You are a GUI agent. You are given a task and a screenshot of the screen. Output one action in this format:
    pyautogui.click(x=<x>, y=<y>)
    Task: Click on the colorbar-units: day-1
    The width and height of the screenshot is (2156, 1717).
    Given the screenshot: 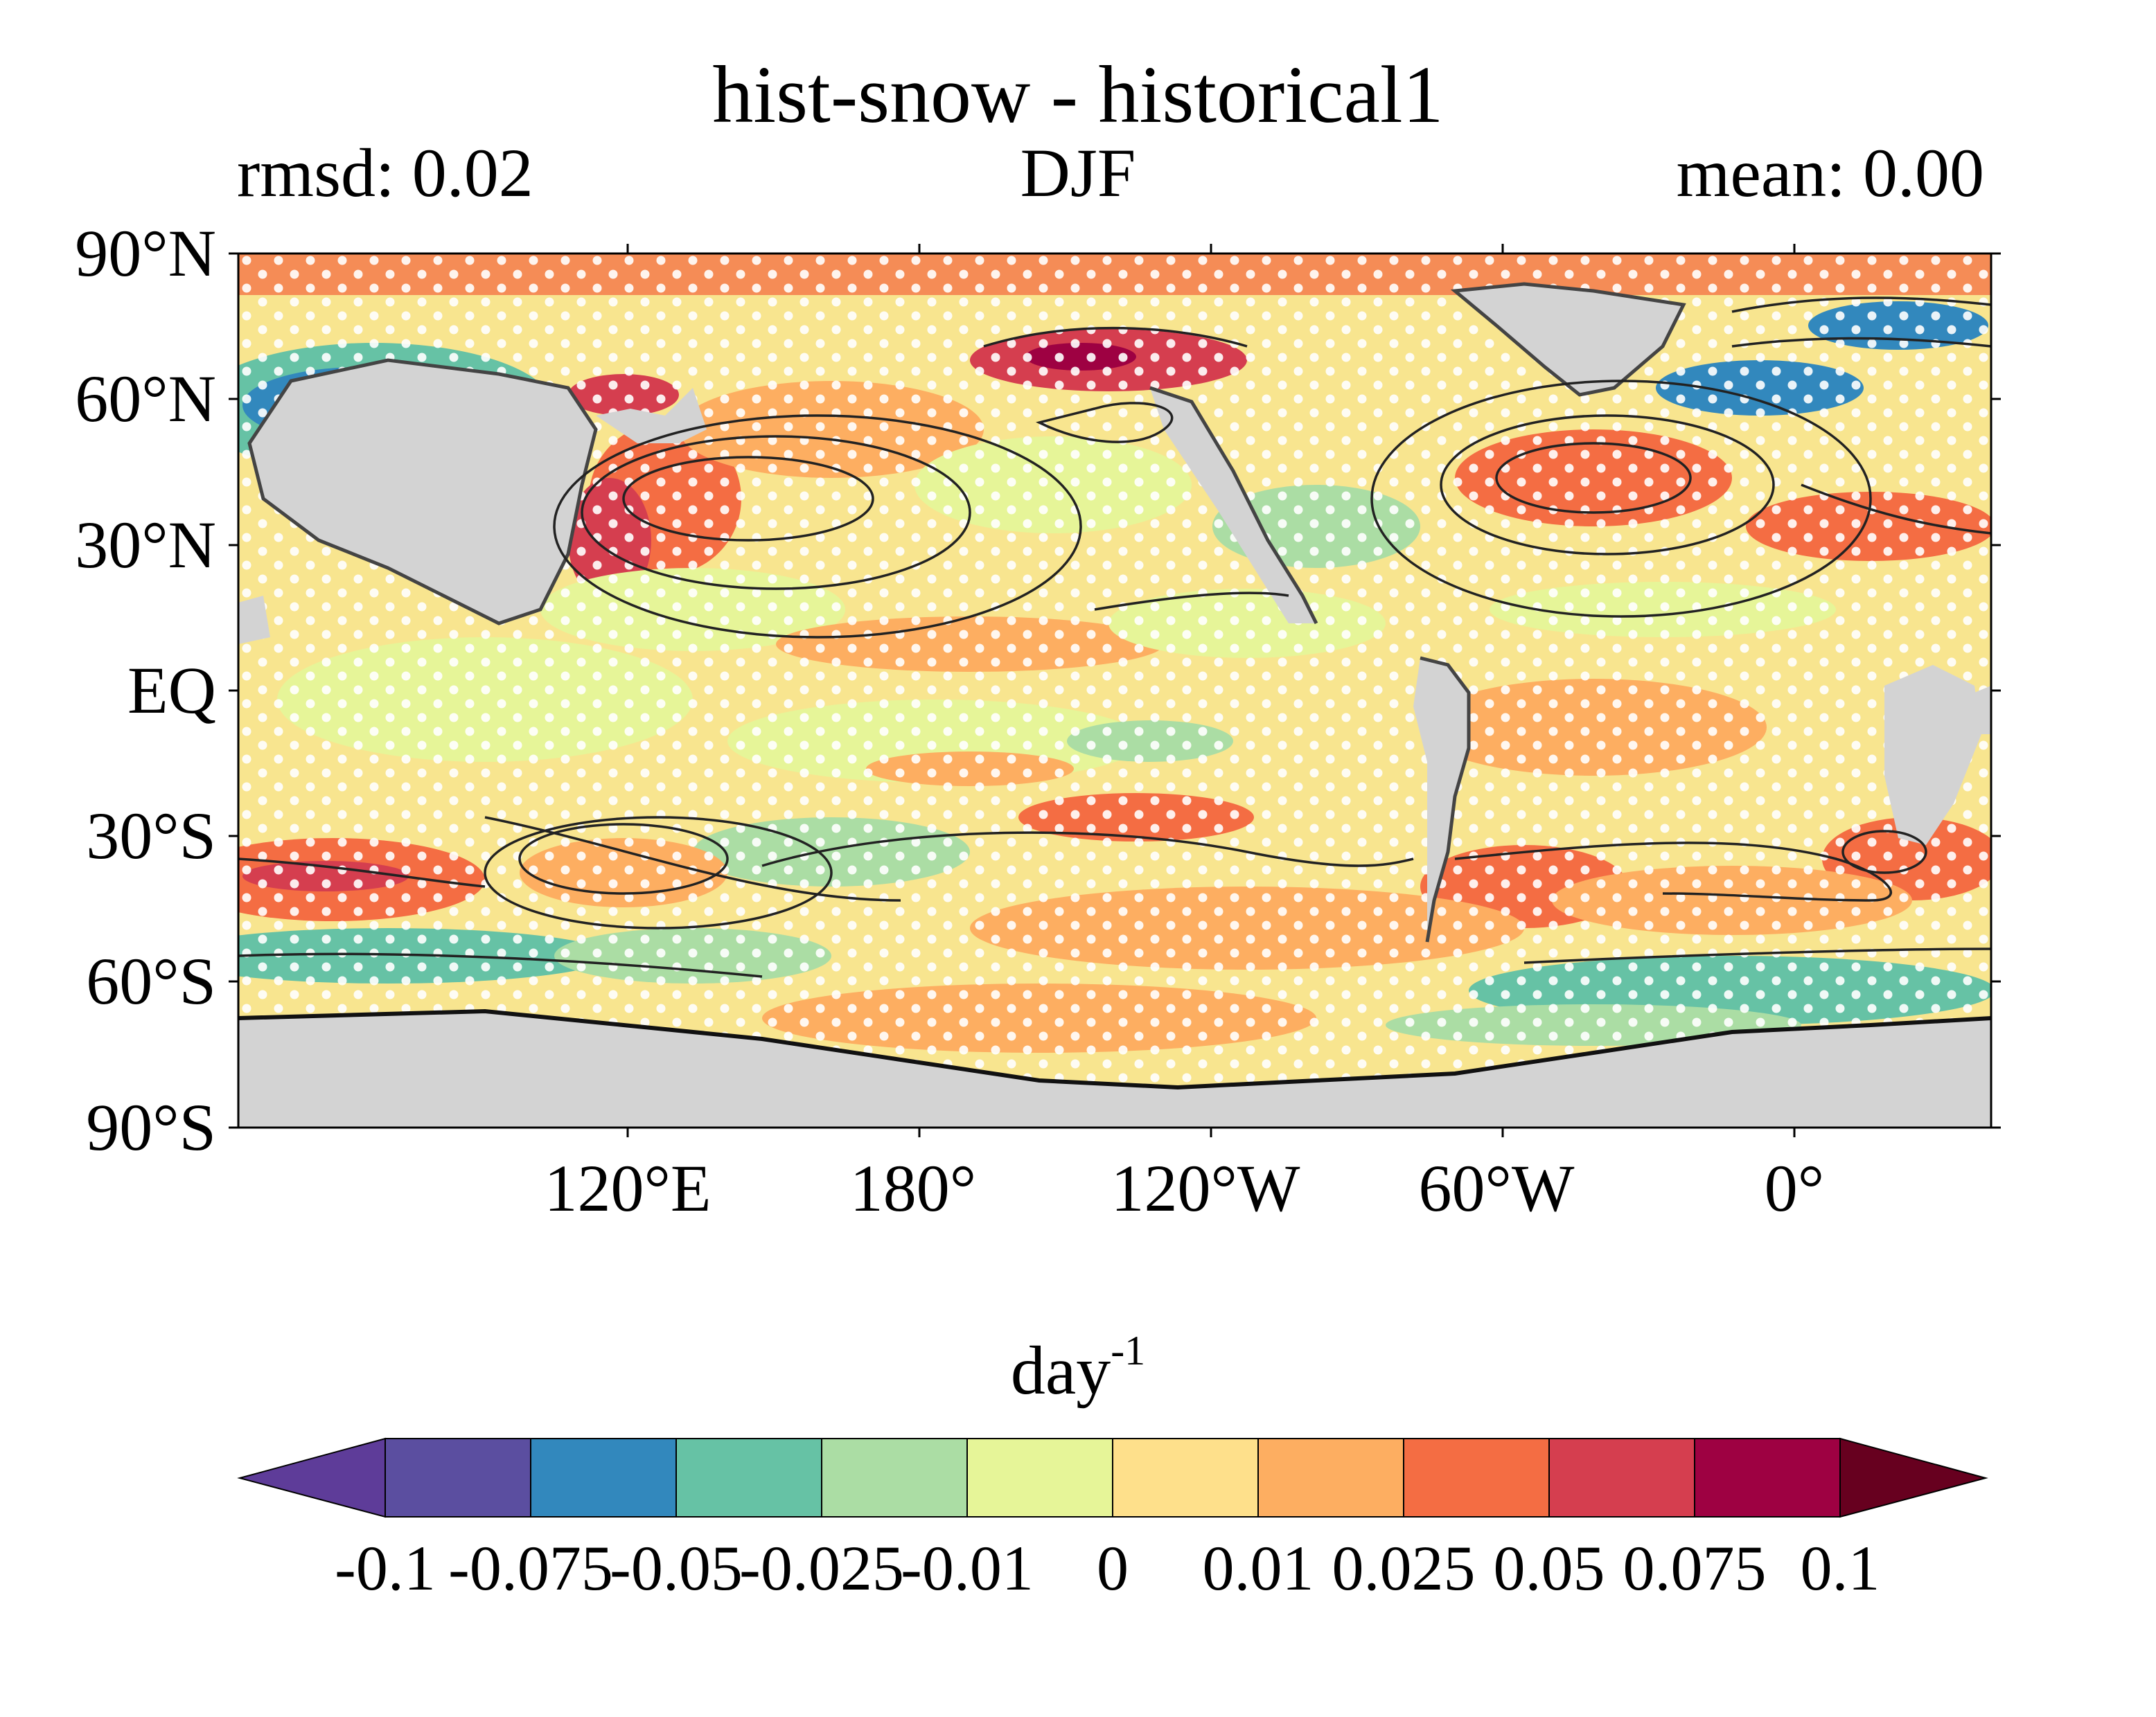 What is the action you would take?
    pyautogui.click(x=1078, y=1369)
    